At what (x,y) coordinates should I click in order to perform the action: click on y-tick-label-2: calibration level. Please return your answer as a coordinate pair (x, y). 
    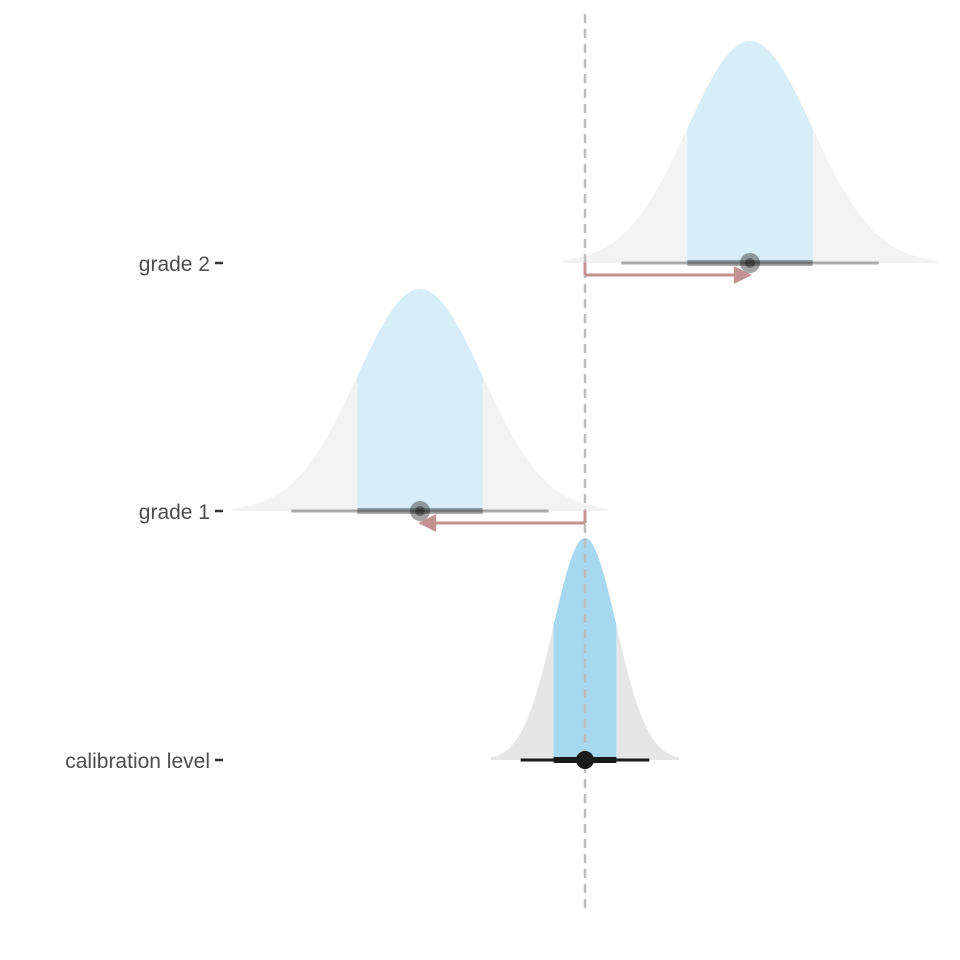
    Looking at the image, I should click on (137, 761).